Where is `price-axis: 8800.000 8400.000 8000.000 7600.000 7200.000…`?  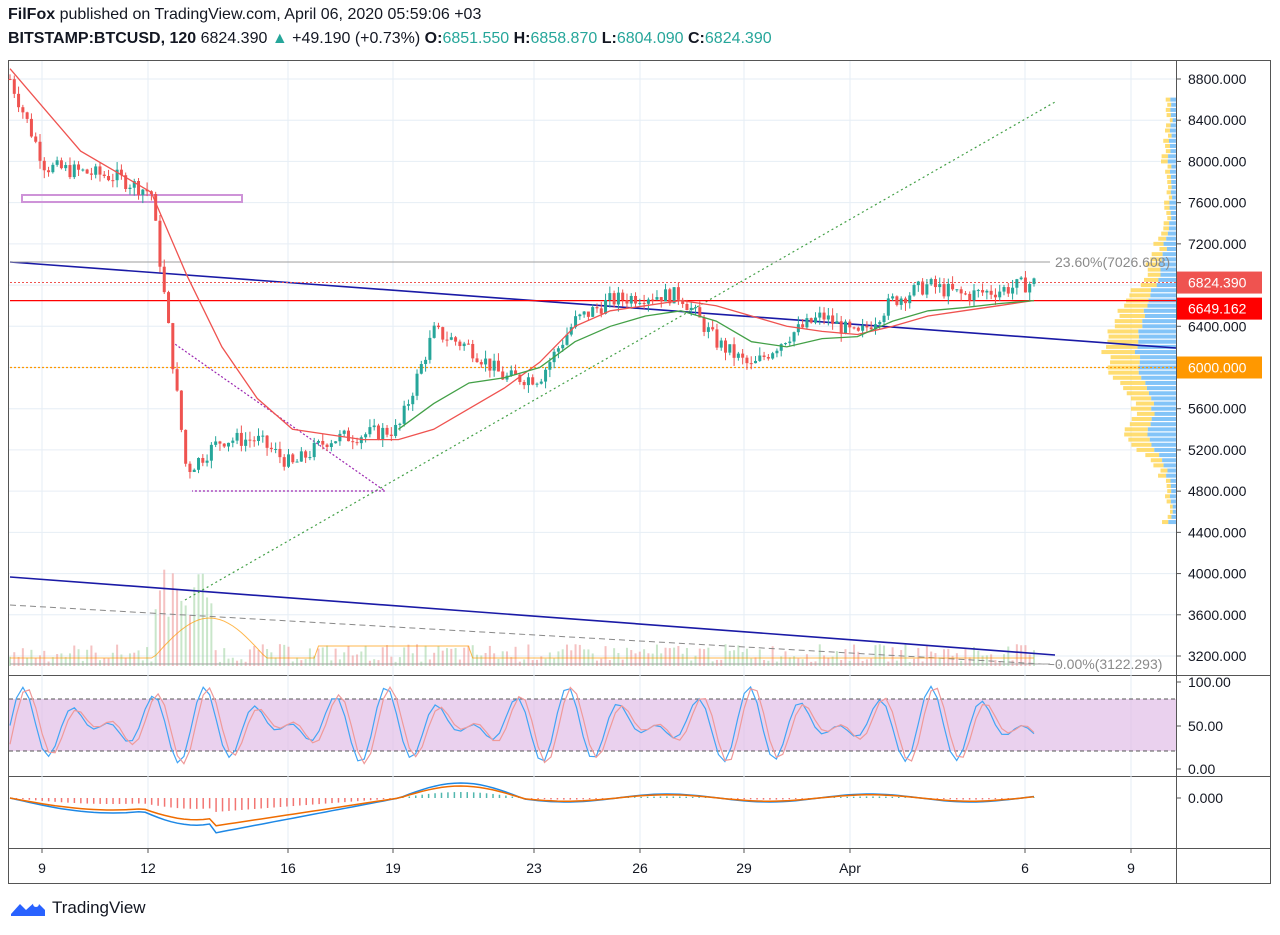 price-axis: 8800.000 8400.000 8000.000 7600.000 7200.000… is located at coordinates (1211, 367).